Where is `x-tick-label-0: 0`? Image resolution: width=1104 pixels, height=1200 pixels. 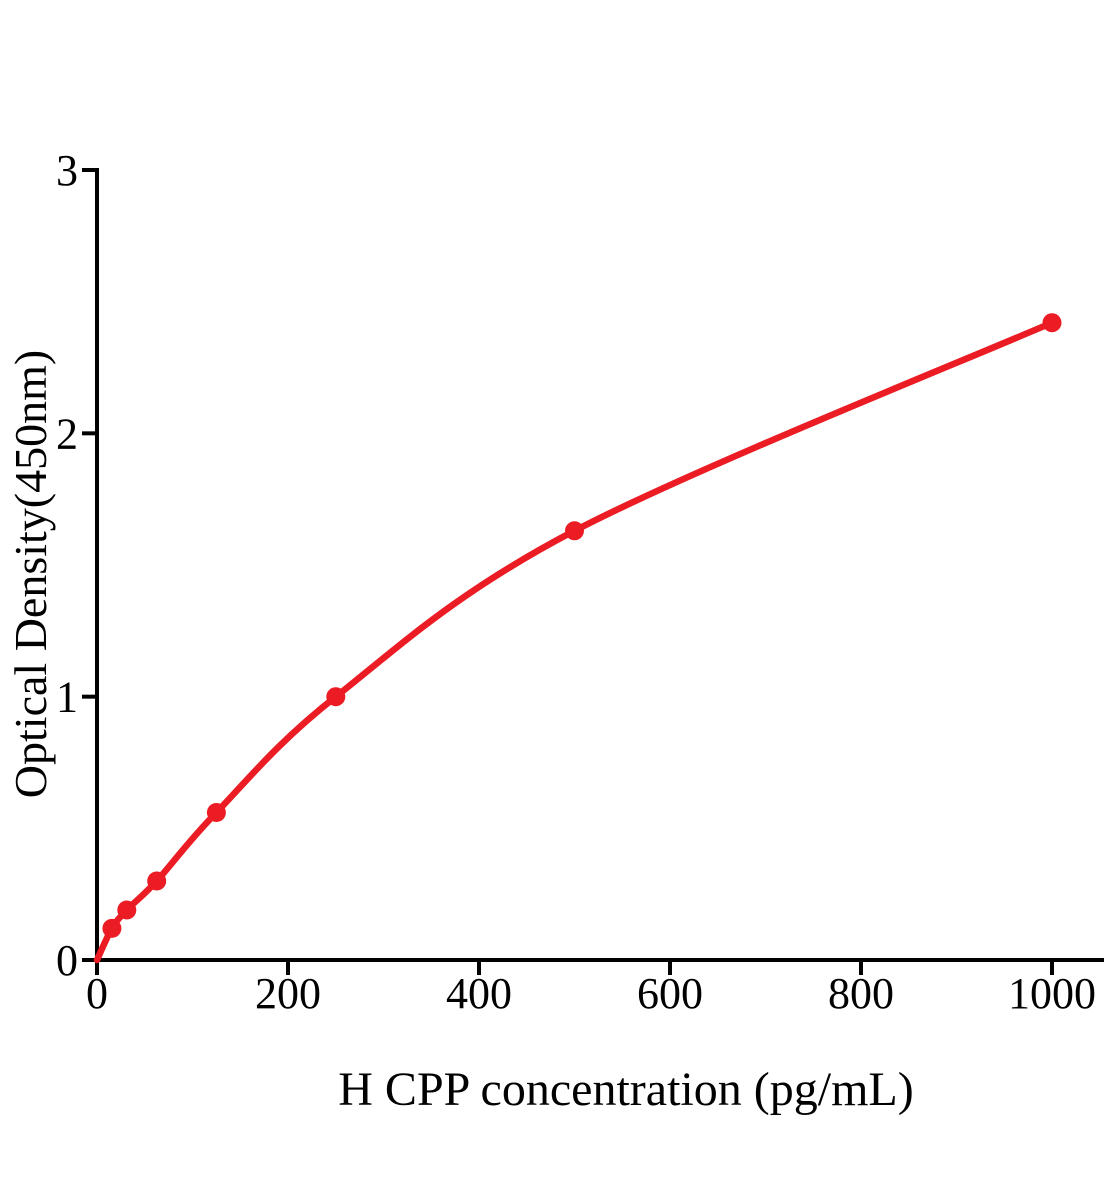 x-tick-label-0: 0 is located at coordinates (97, 993).